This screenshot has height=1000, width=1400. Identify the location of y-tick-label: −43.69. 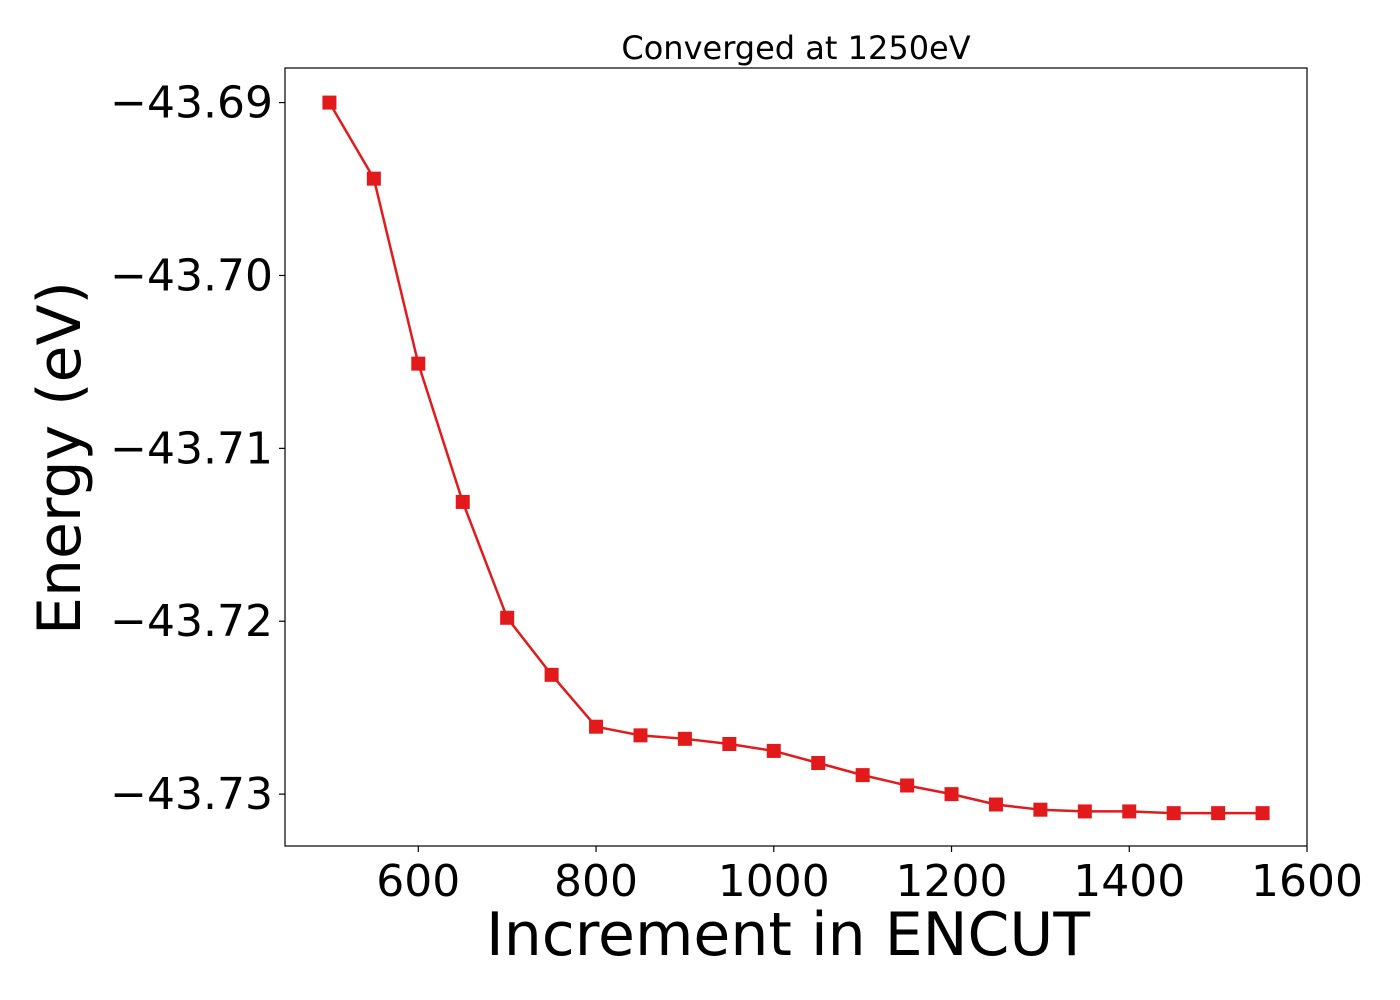
(191, 103).